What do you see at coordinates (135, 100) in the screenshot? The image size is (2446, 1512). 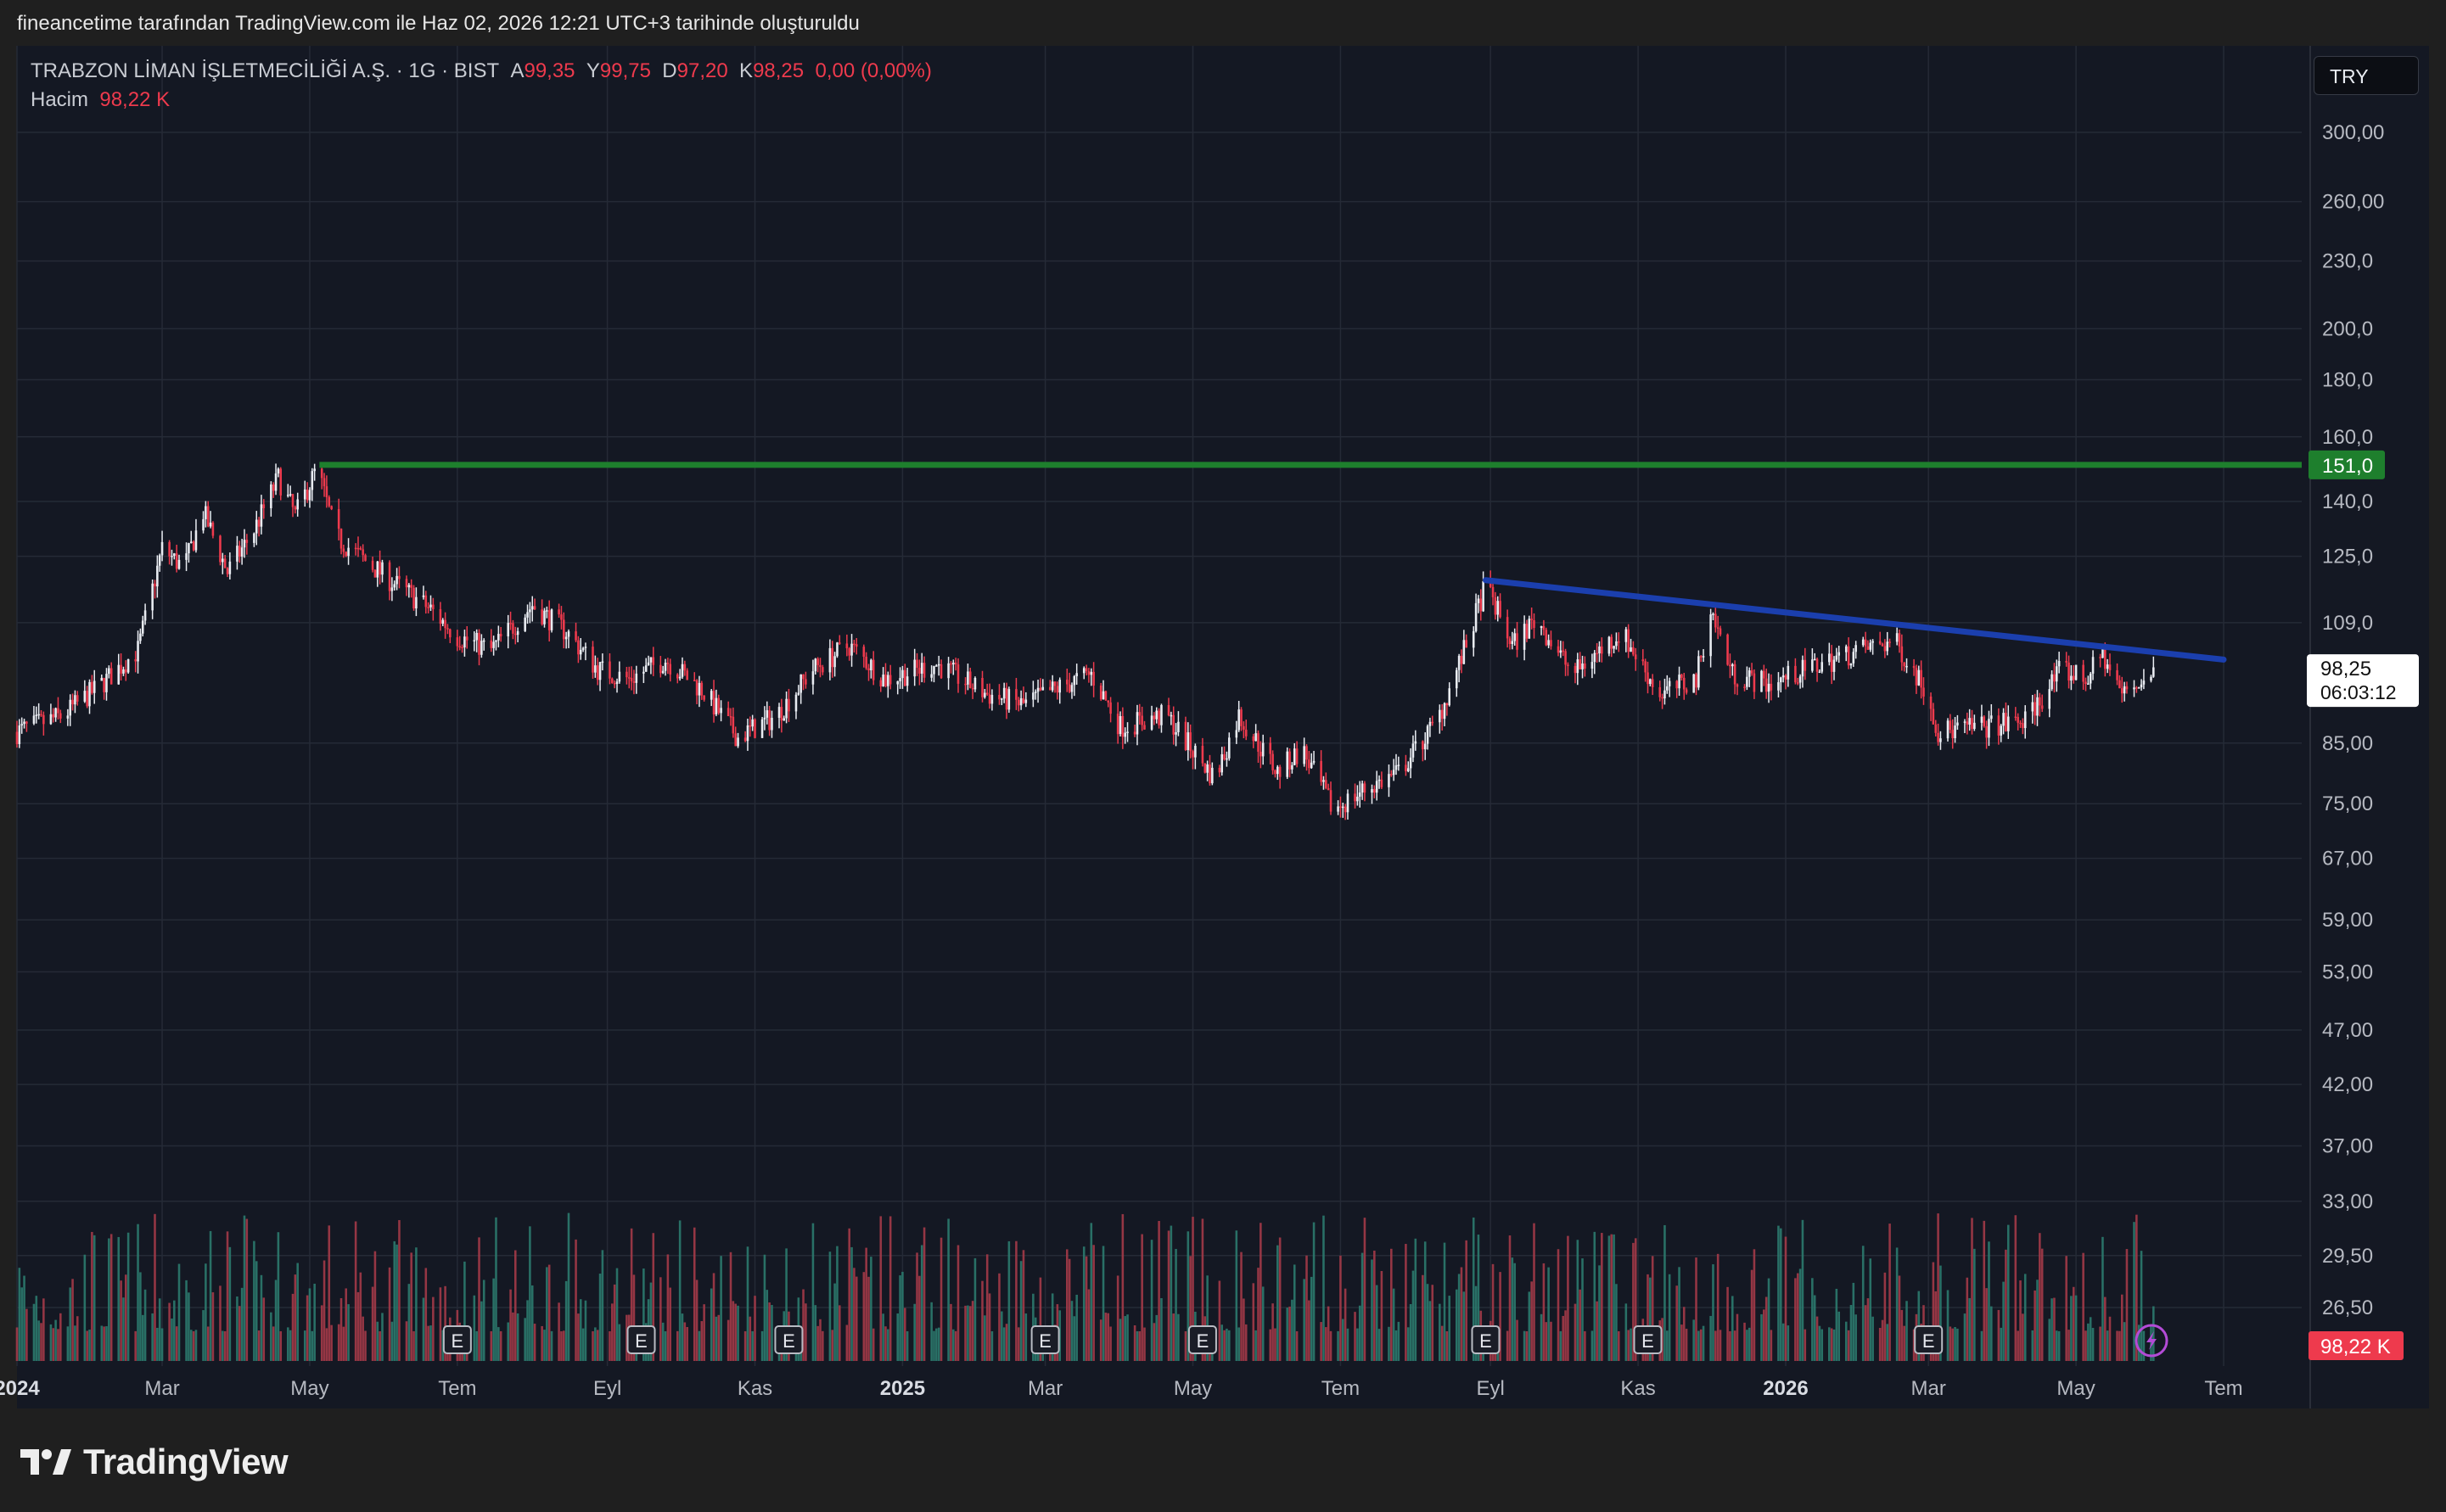 I see `volume-value: 98,22 K` at bounding box center [135, 100].